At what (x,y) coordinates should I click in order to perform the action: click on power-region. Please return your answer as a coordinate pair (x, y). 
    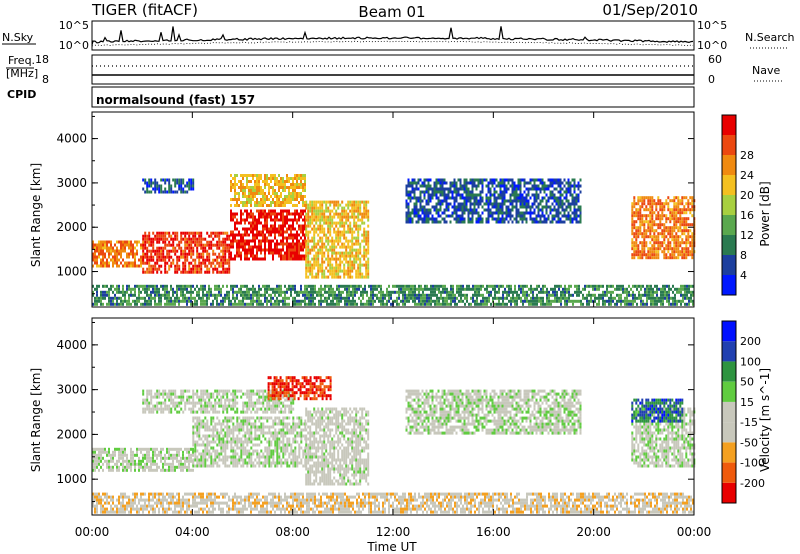
    Looking at the image, I should click on (493, 201).